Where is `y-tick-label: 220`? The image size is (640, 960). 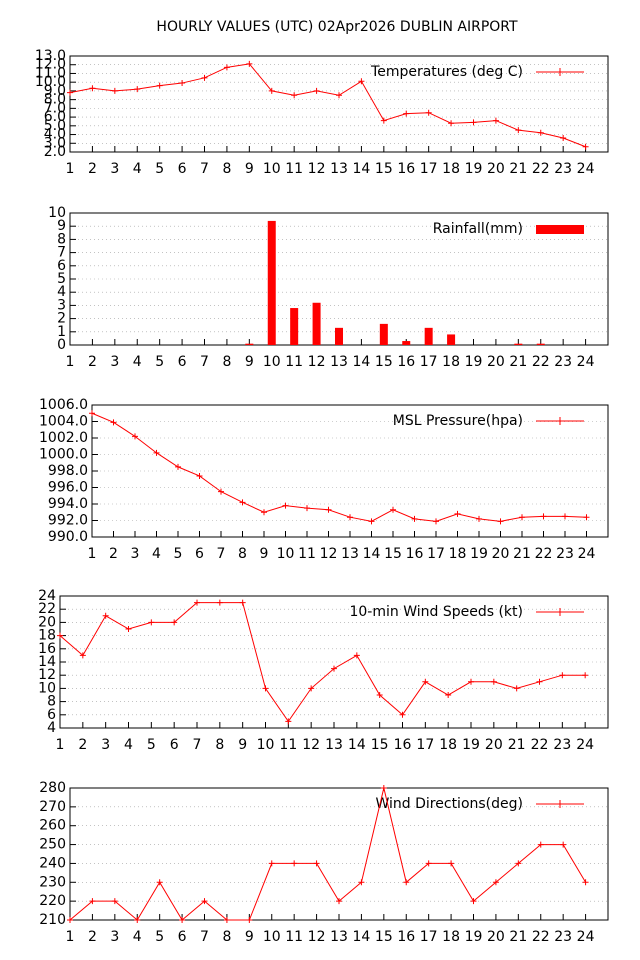 y-tick-label: 220 is located at coordinates (52, 901).